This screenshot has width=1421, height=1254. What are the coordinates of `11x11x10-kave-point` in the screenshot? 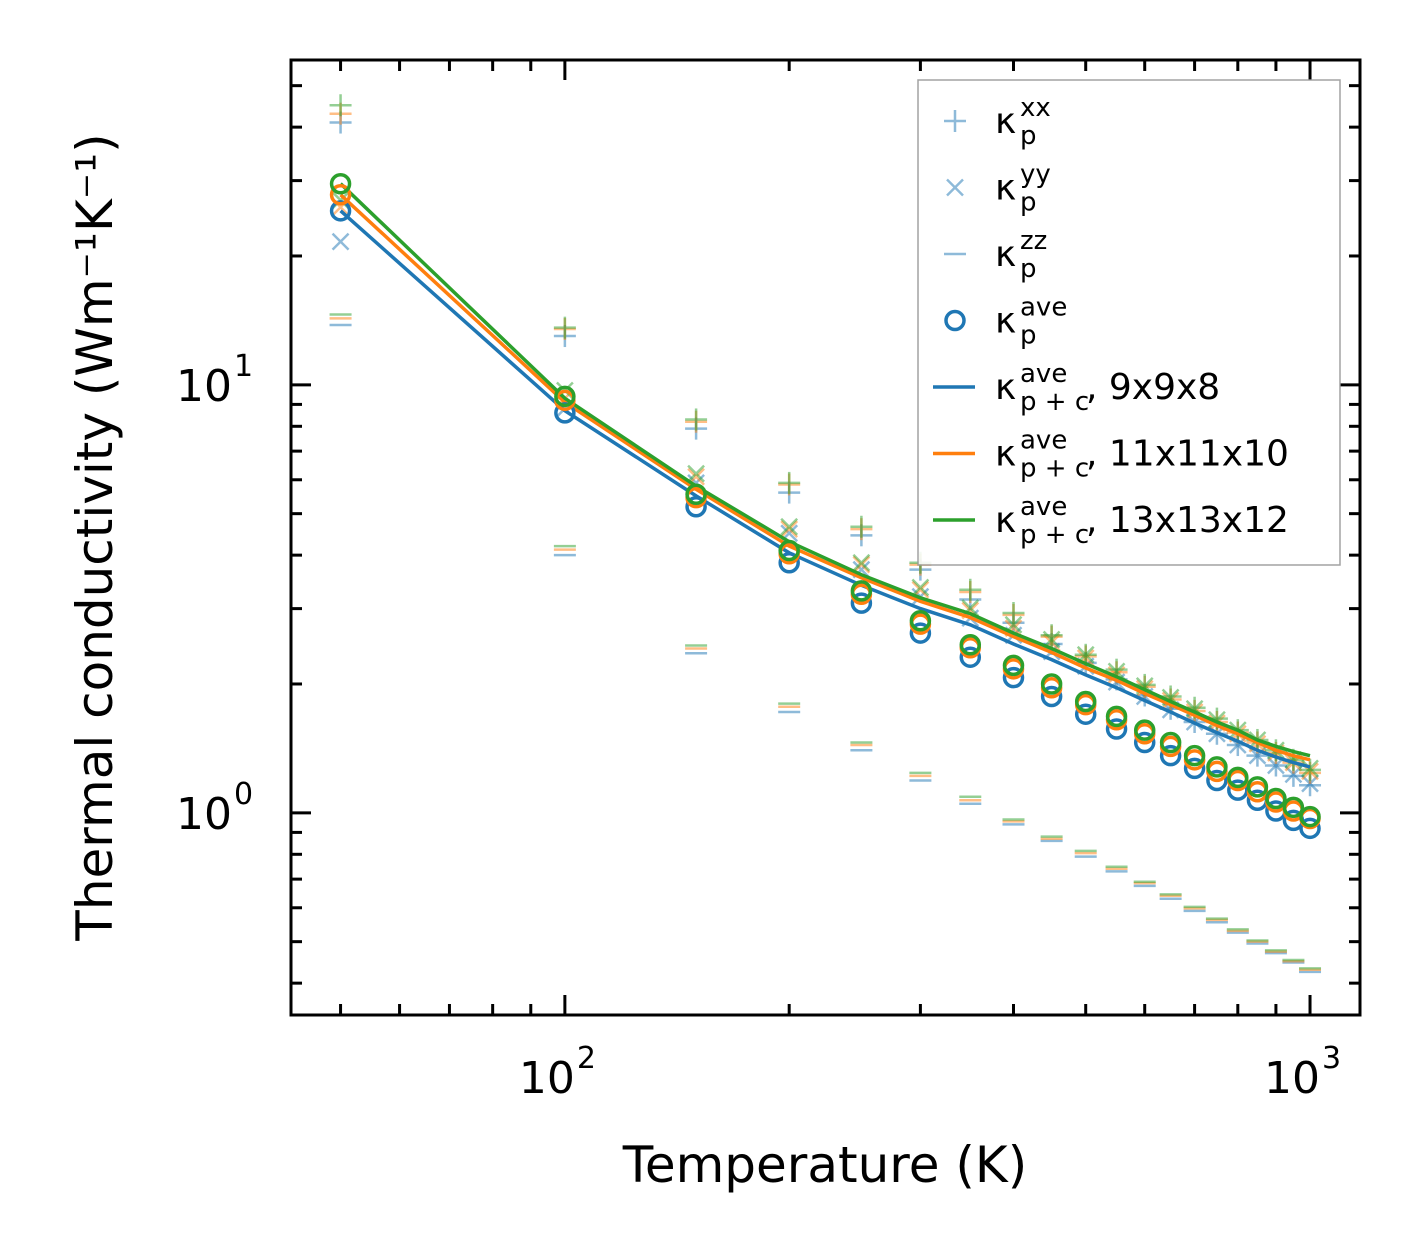 It's located at (340, 195).